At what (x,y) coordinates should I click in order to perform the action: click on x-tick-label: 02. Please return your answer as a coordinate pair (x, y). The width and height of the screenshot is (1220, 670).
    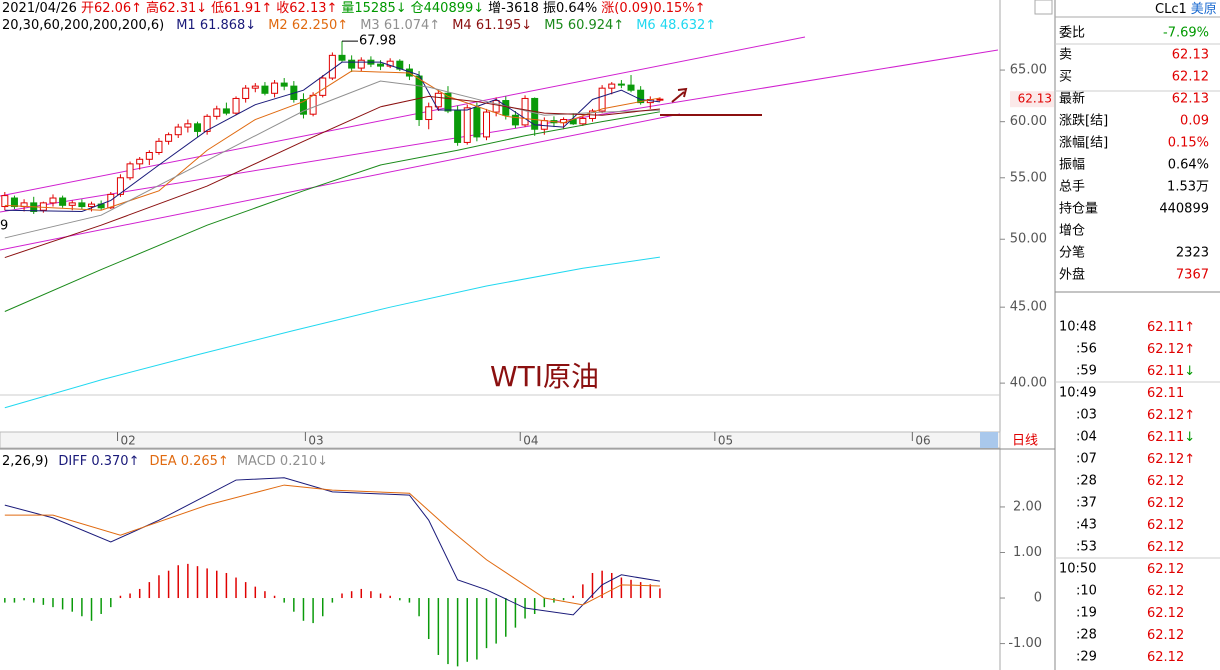
    Looking at the image, I should click on (128, 441).